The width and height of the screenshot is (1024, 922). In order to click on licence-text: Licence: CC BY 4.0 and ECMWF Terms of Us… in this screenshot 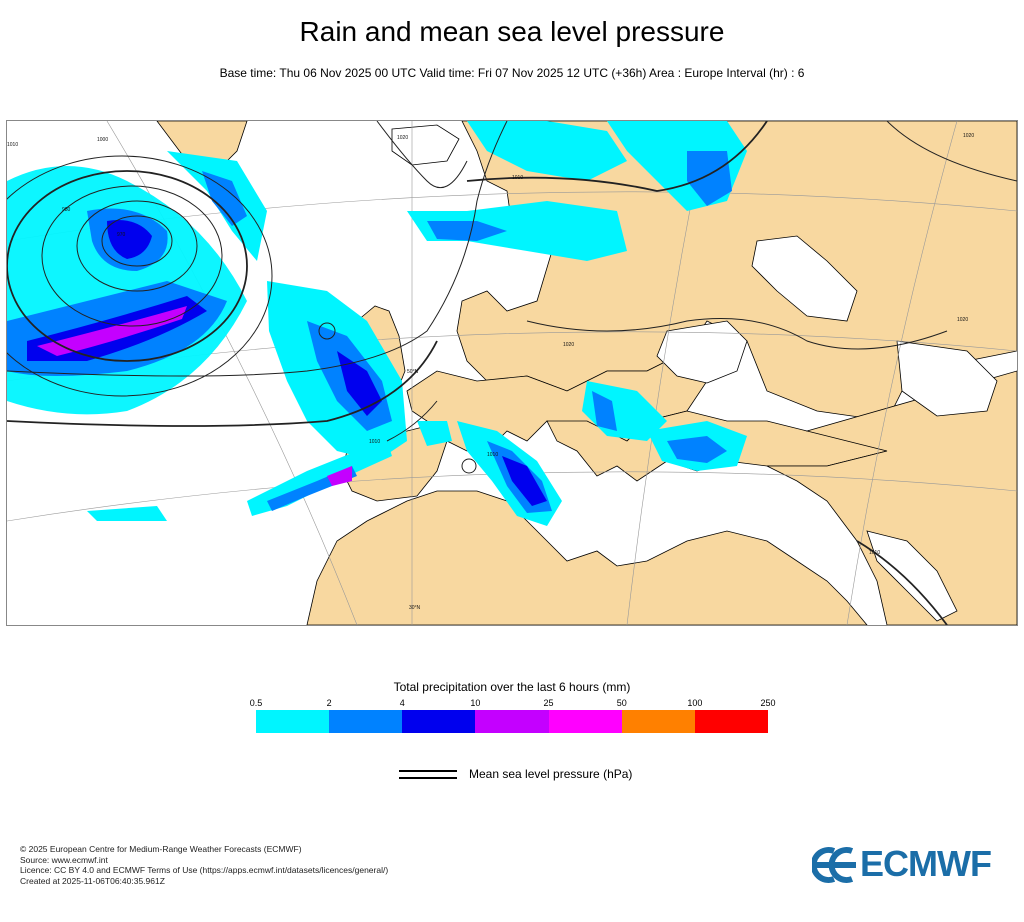, I will do `click(204, 870)`.